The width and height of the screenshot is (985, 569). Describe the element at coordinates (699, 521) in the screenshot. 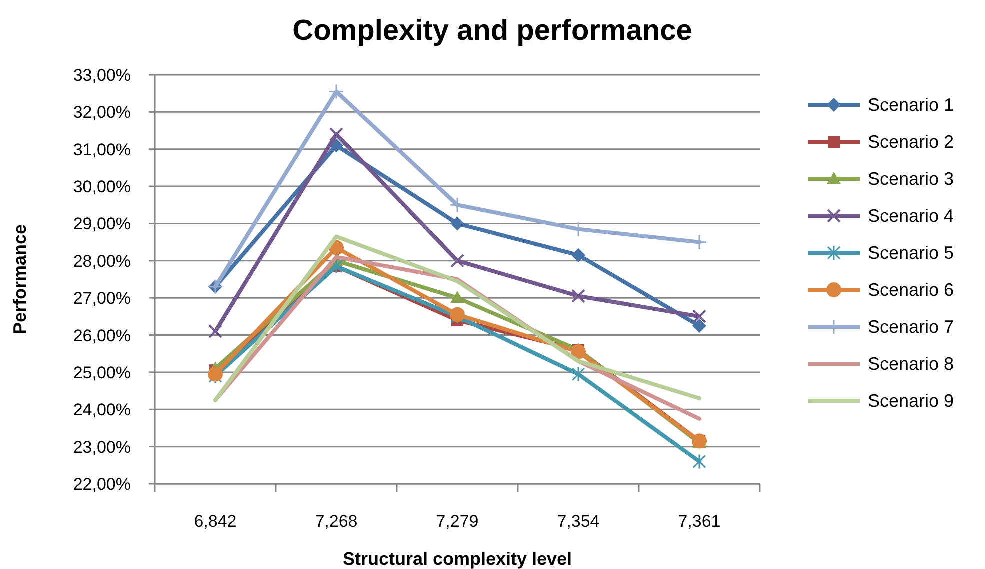

I see `x-tick-label: 7,361` at that location.